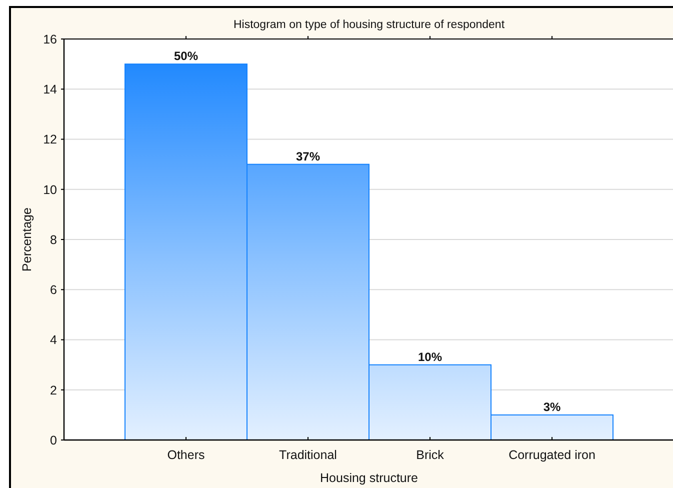 The width and height of the screenshot is (673, 488). Describe the element at coordinates (54, 340) in the screenshot. I see `y-tick-label: 4` at that location.